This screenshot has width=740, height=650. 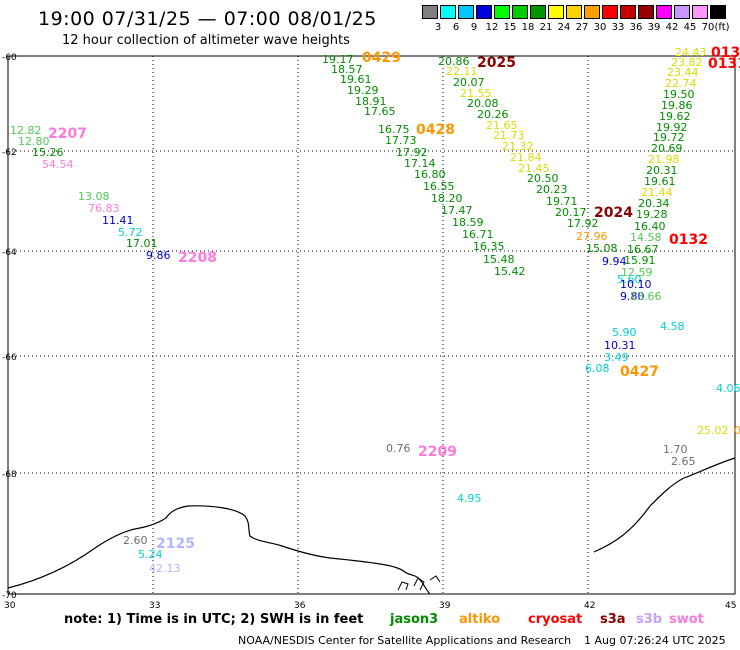 I want to click on legend-label: 18, so click(x=528, y=27).